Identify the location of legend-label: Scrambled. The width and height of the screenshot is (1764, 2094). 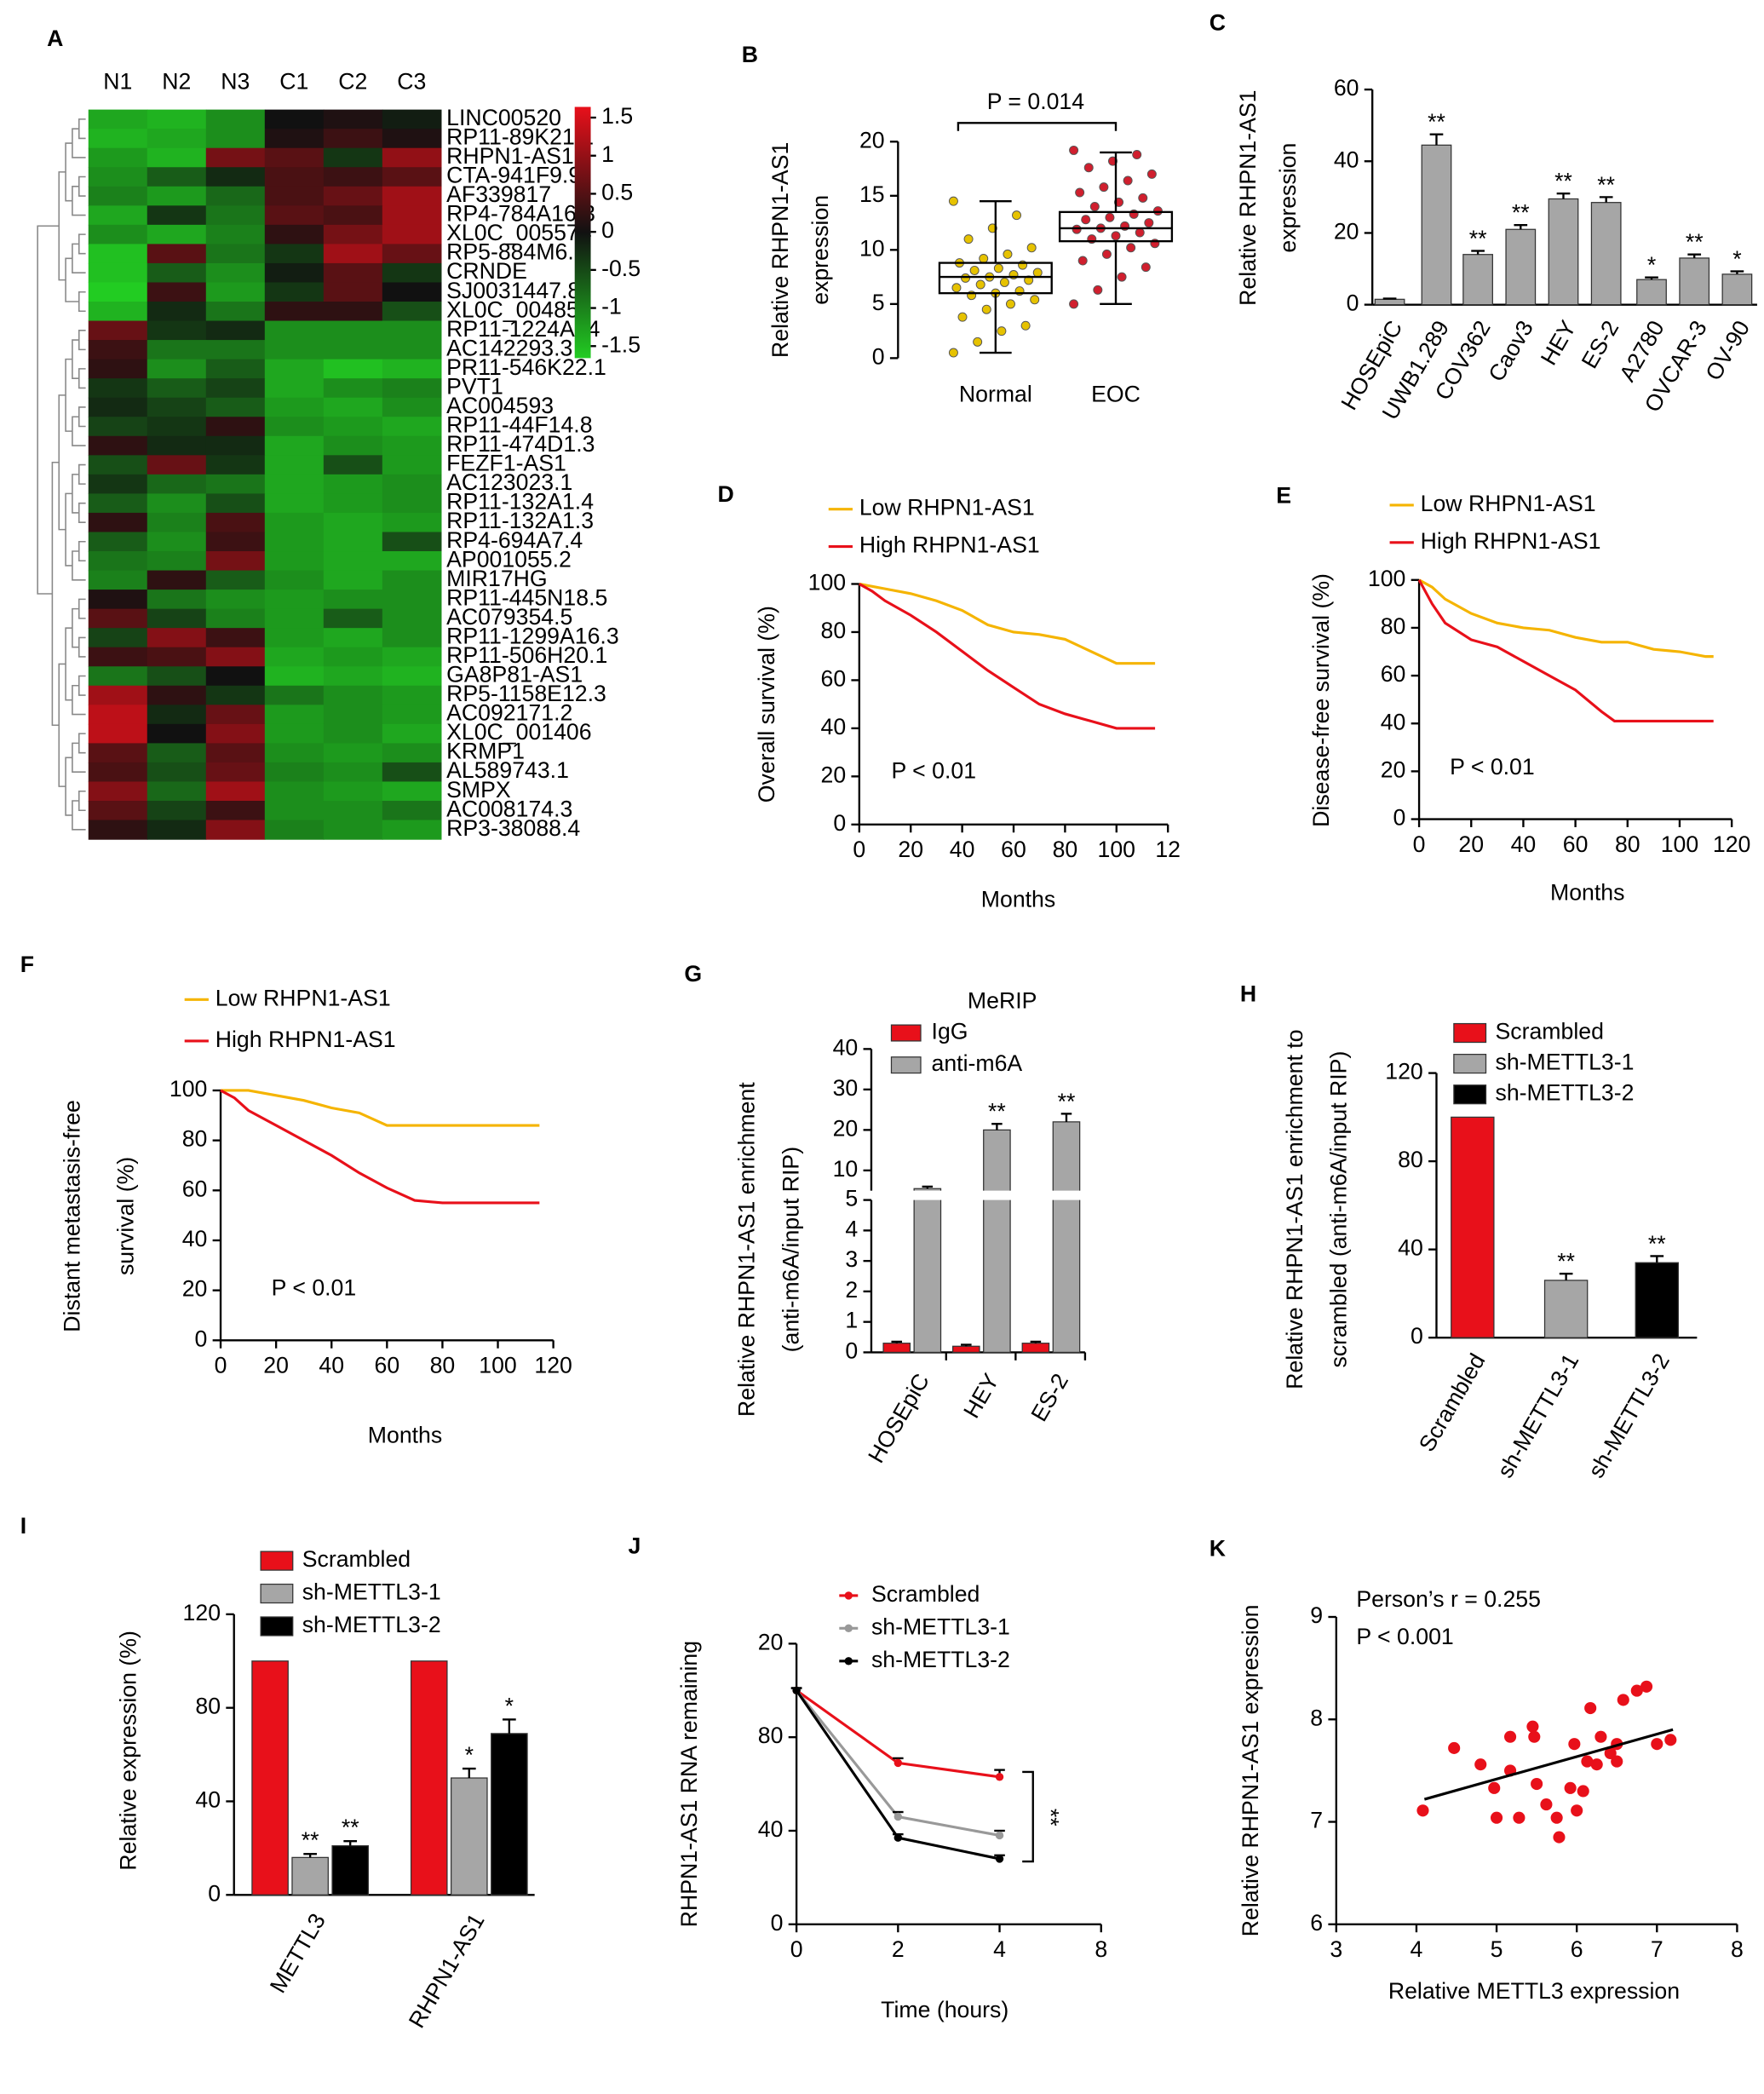
(356, 1559).